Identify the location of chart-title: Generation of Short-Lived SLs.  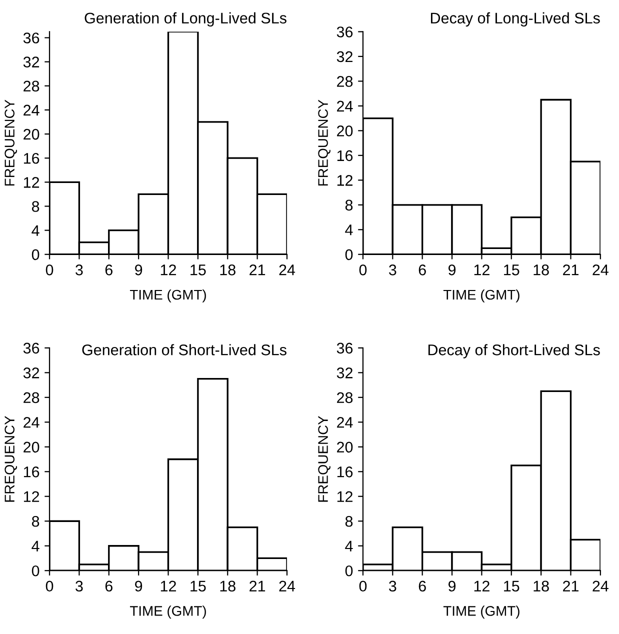
(184, 350).